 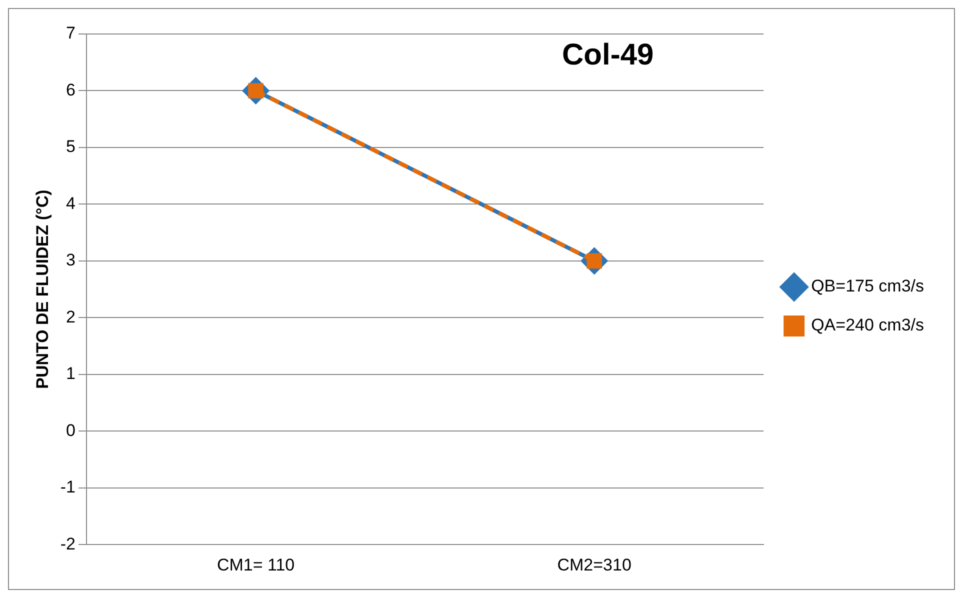 What do you see at coordinates (42, 289) in the screenshot?
I see `y-axis-title: PUNTO DE FLUIDEZ (°C)` at bounding box center [42, 289].